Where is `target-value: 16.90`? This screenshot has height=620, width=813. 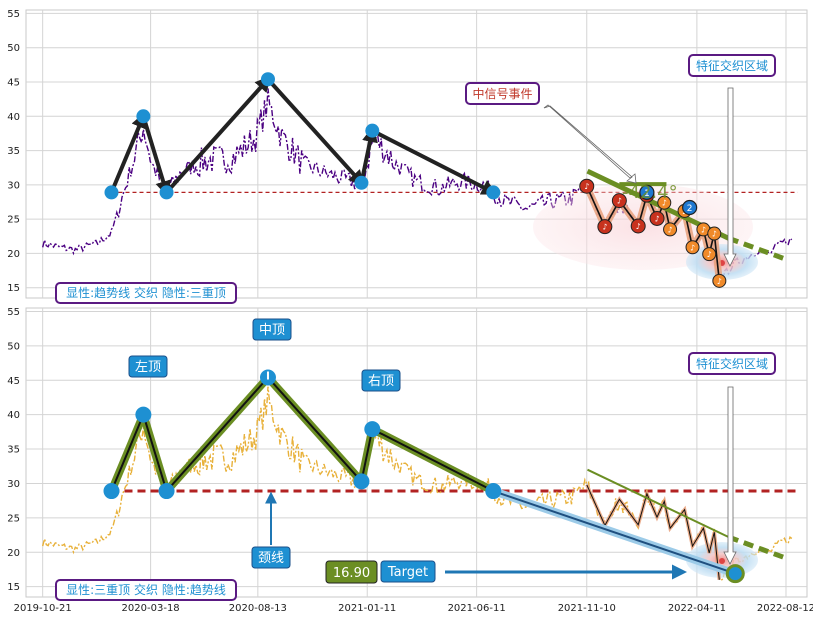
target-value: 16.90 is located at coordinates (351, 573).